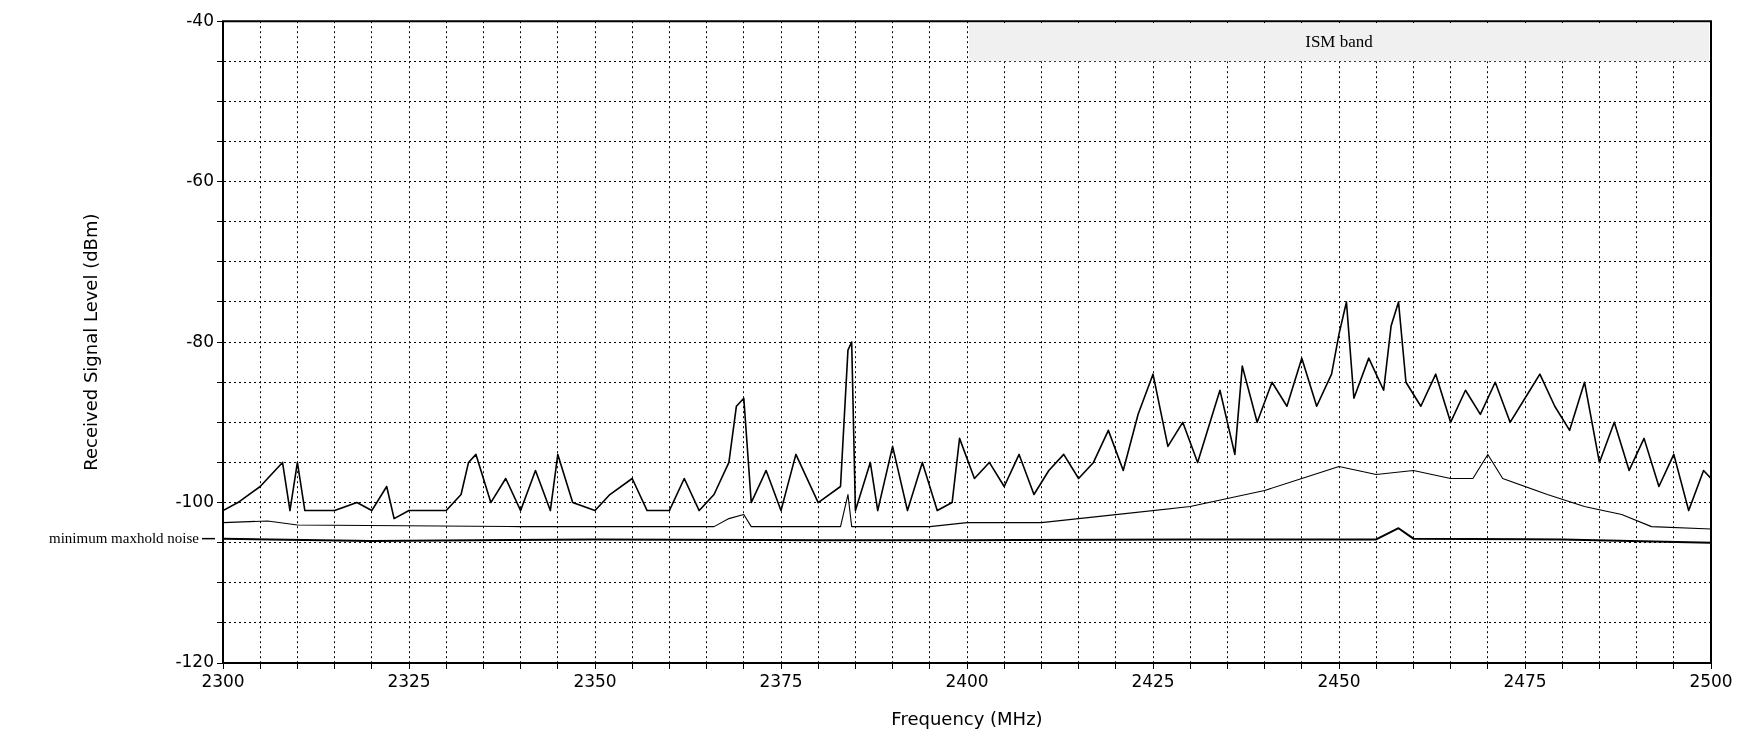 The image size is (1749, 751). I want to click on ref-line-label: minimum maxhold noise, so click(124, 537).